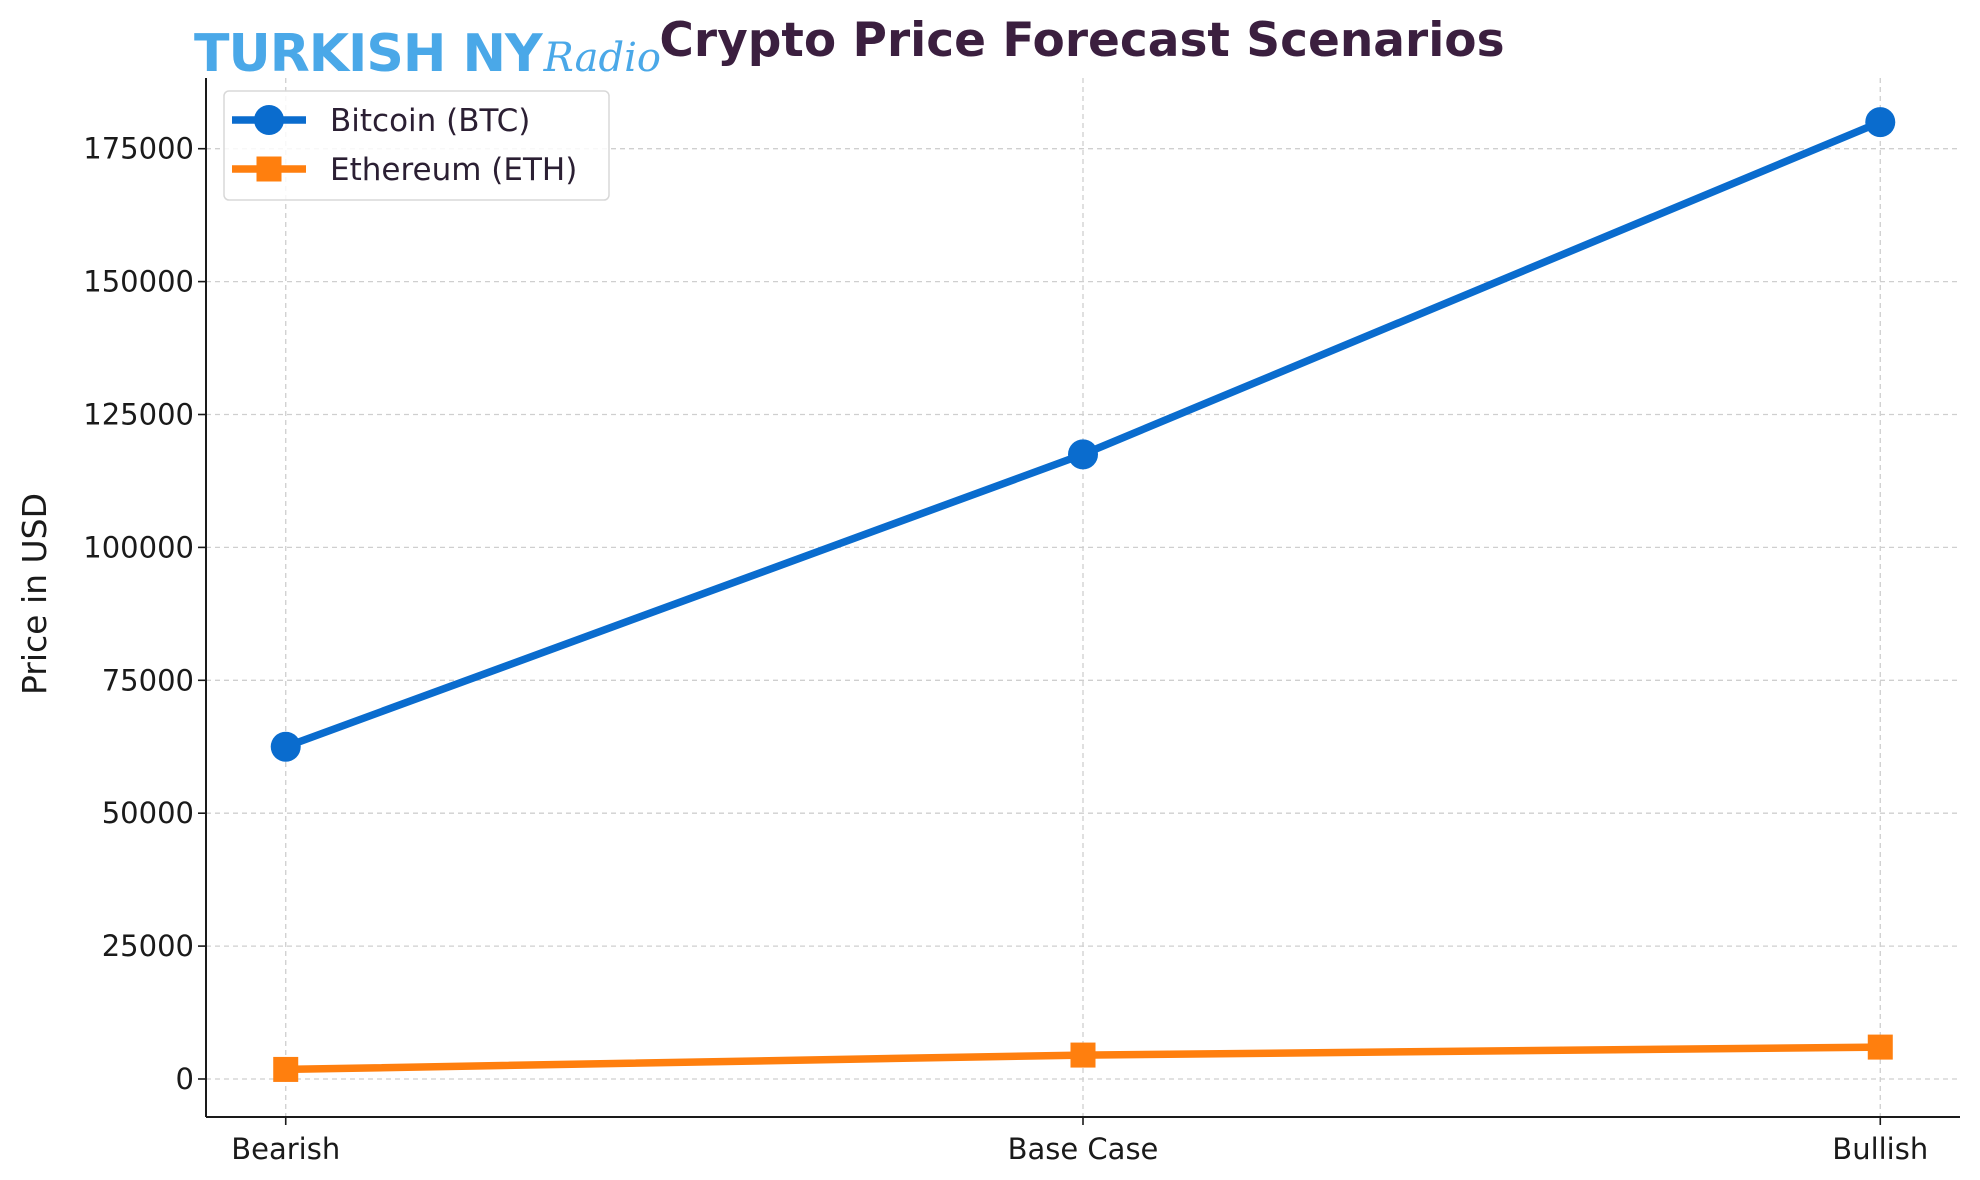 The height and width of the screenshot is (1180, 1980). I want to click on logo-main: TURKISH NY, so click(368, 54).